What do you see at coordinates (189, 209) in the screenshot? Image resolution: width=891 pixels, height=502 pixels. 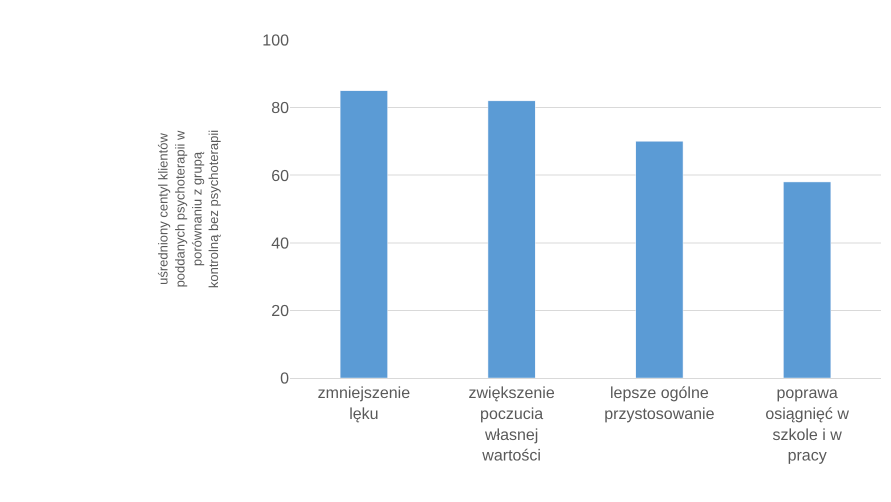 I see `y-axis-title: uśredniony centyl klientów poddanych psychoterapii w porównaniu z grupą kontrolną bez psychoterapii` at bounding box center [189, 209].